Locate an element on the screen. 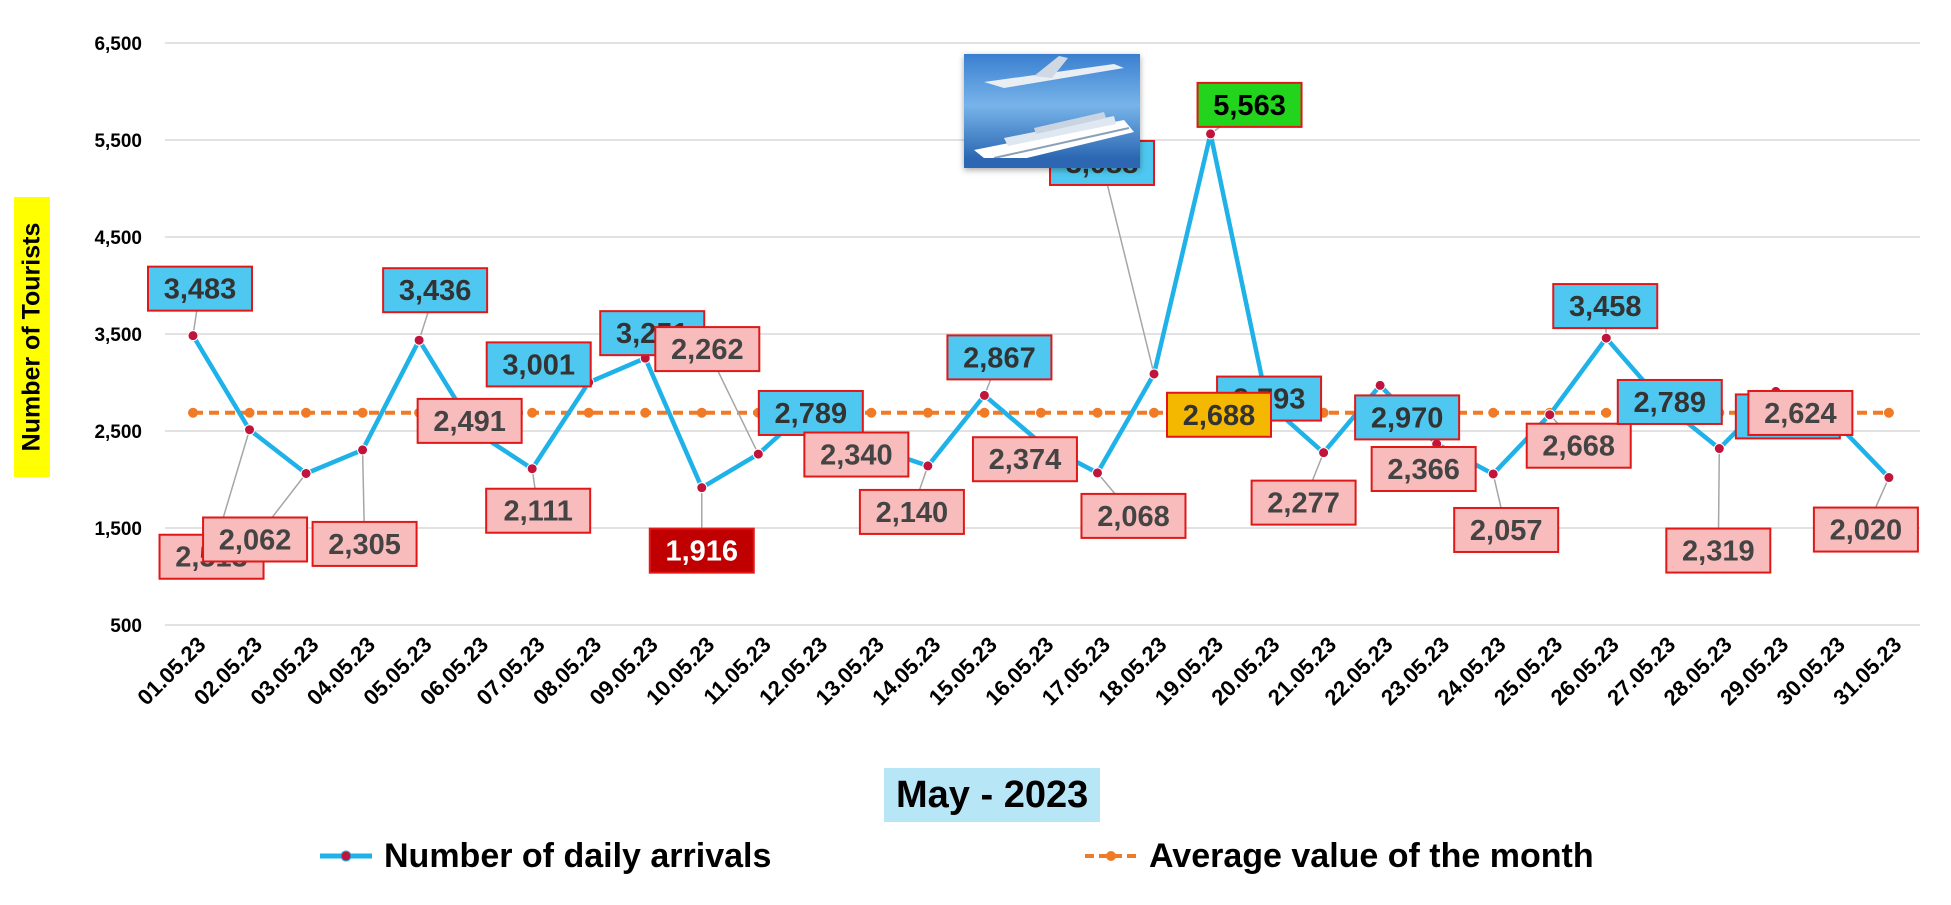  data-label-text: 2,305 is located at coordinates (364, 545).